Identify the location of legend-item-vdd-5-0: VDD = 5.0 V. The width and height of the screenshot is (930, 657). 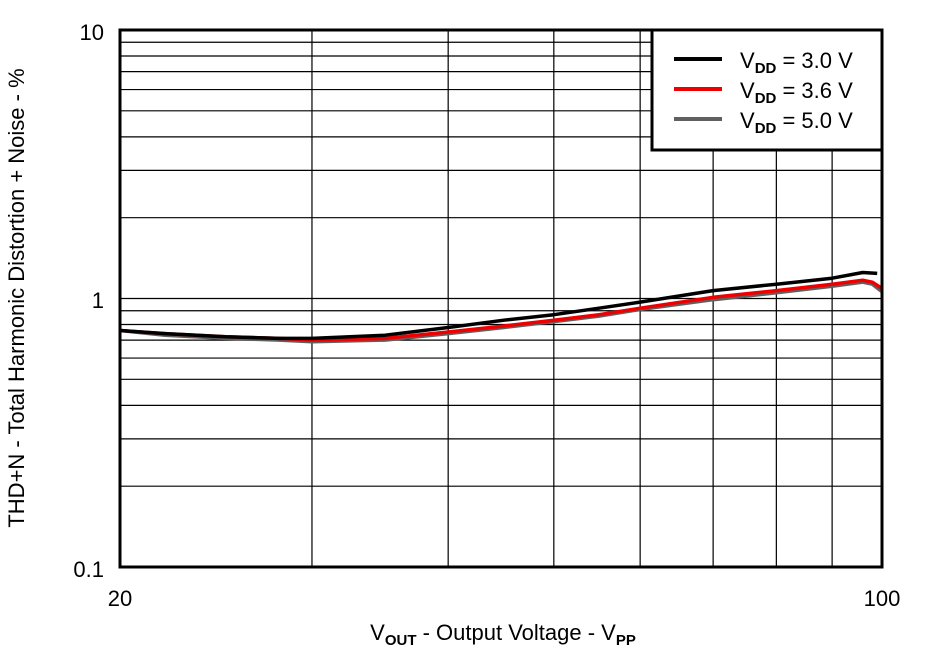
(763, 122).